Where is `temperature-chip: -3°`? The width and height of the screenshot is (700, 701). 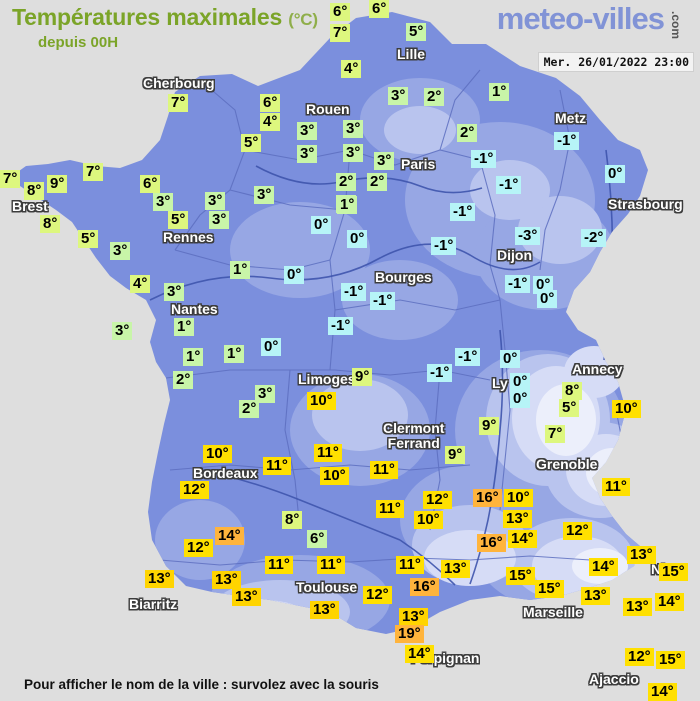
temperature-chip: -3° is located at coordinates (528, 236).